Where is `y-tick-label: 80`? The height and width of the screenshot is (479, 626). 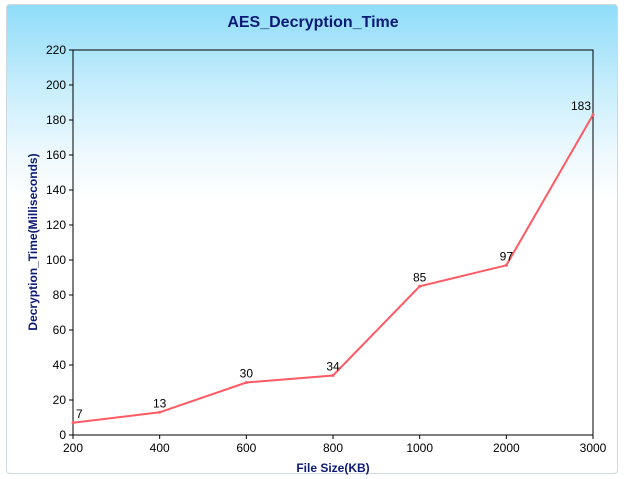
y-tick-label: 80 is located at coordinates (60, 295).